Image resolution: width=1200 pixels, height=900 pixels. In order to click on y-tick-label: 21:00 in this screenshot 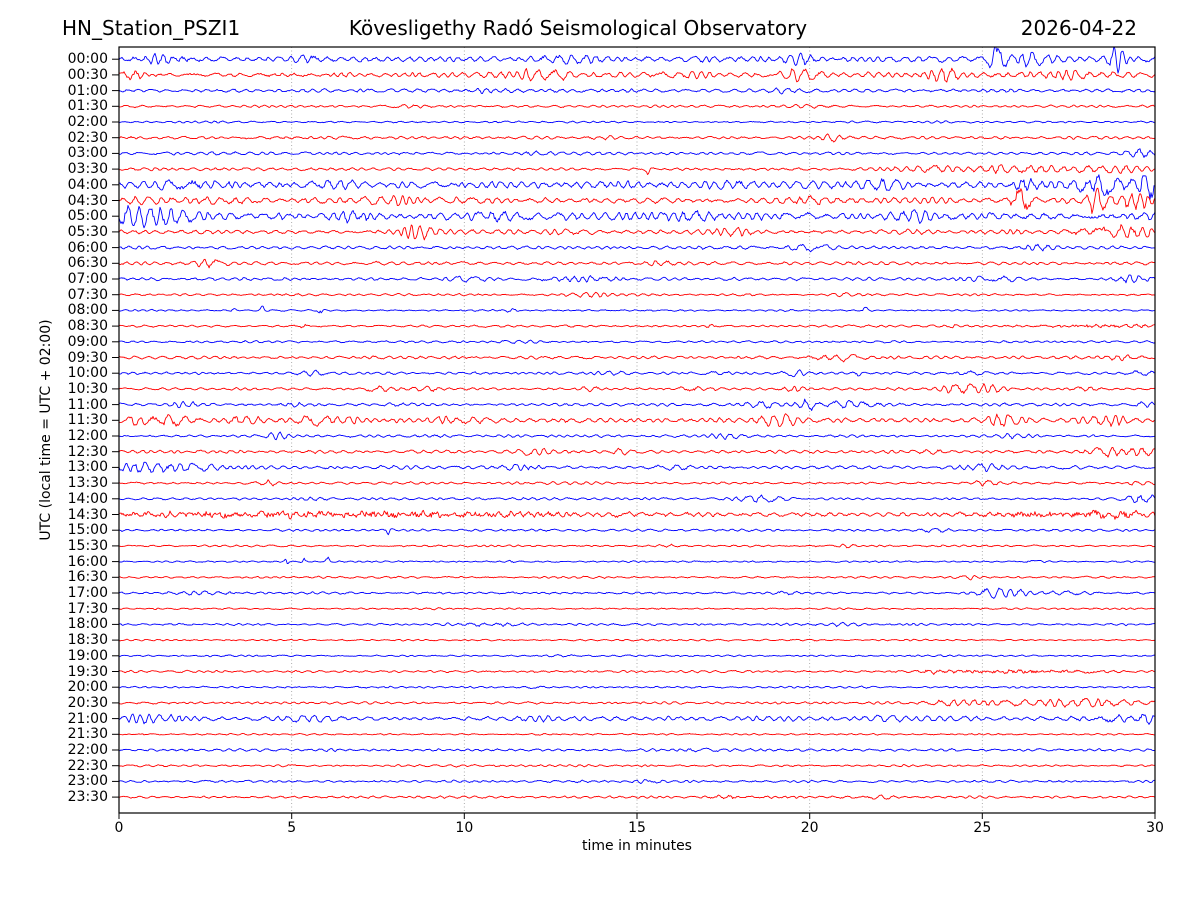, I will do `click(87, 718)`.